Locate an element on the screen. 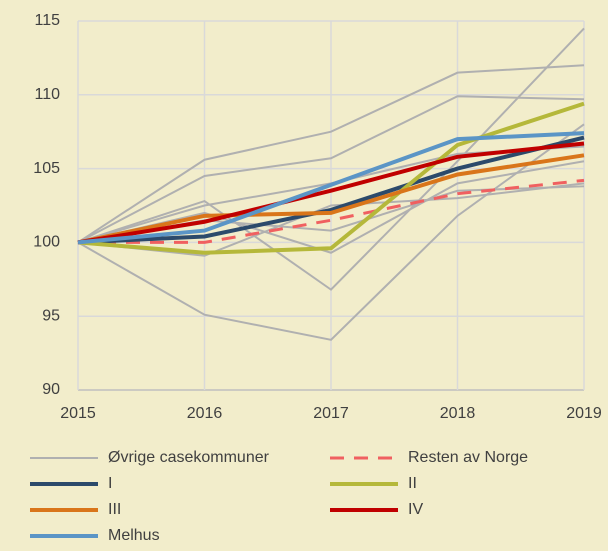 The image size is (608, 551). x-tick-label: 2015 is located at coordinates (78, 413).